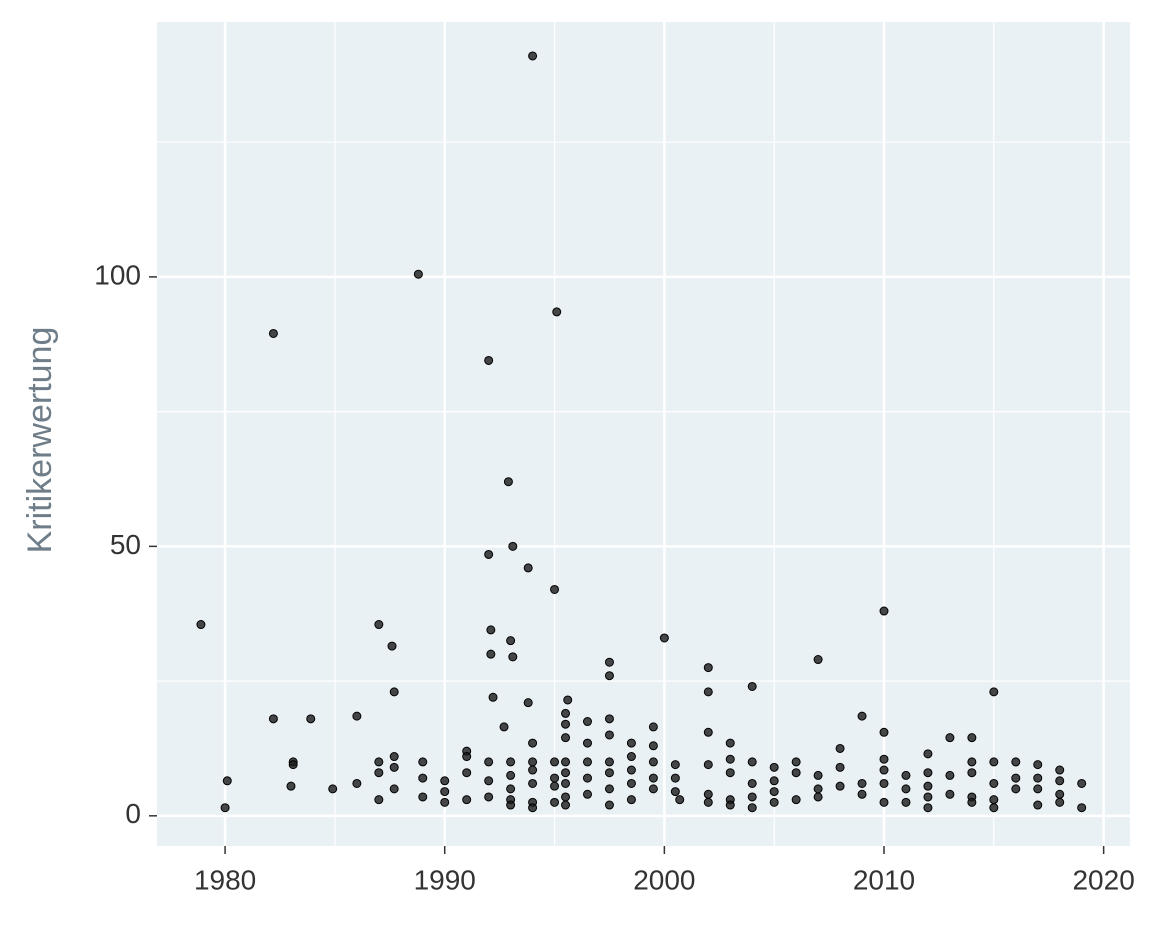 The height and width of the screenshot is (927, 1152). Describe the element at coordinates (133, 813) in the screenshot. I see `y-tick-label: 0` at that location.